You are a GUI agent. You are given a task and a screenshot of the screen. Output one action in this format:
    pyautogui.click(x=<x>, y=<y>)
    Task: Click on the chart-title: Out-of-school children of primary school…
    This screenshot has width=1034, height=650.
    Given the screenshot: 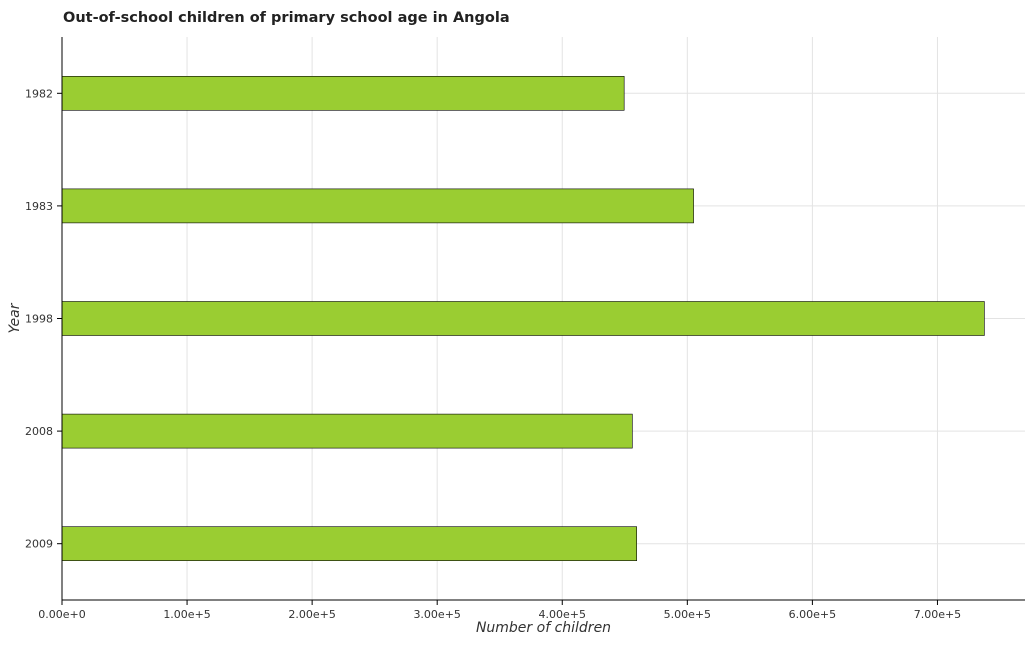 What is the action you would take?
    pyautogui.click(x=286, y=18)
    